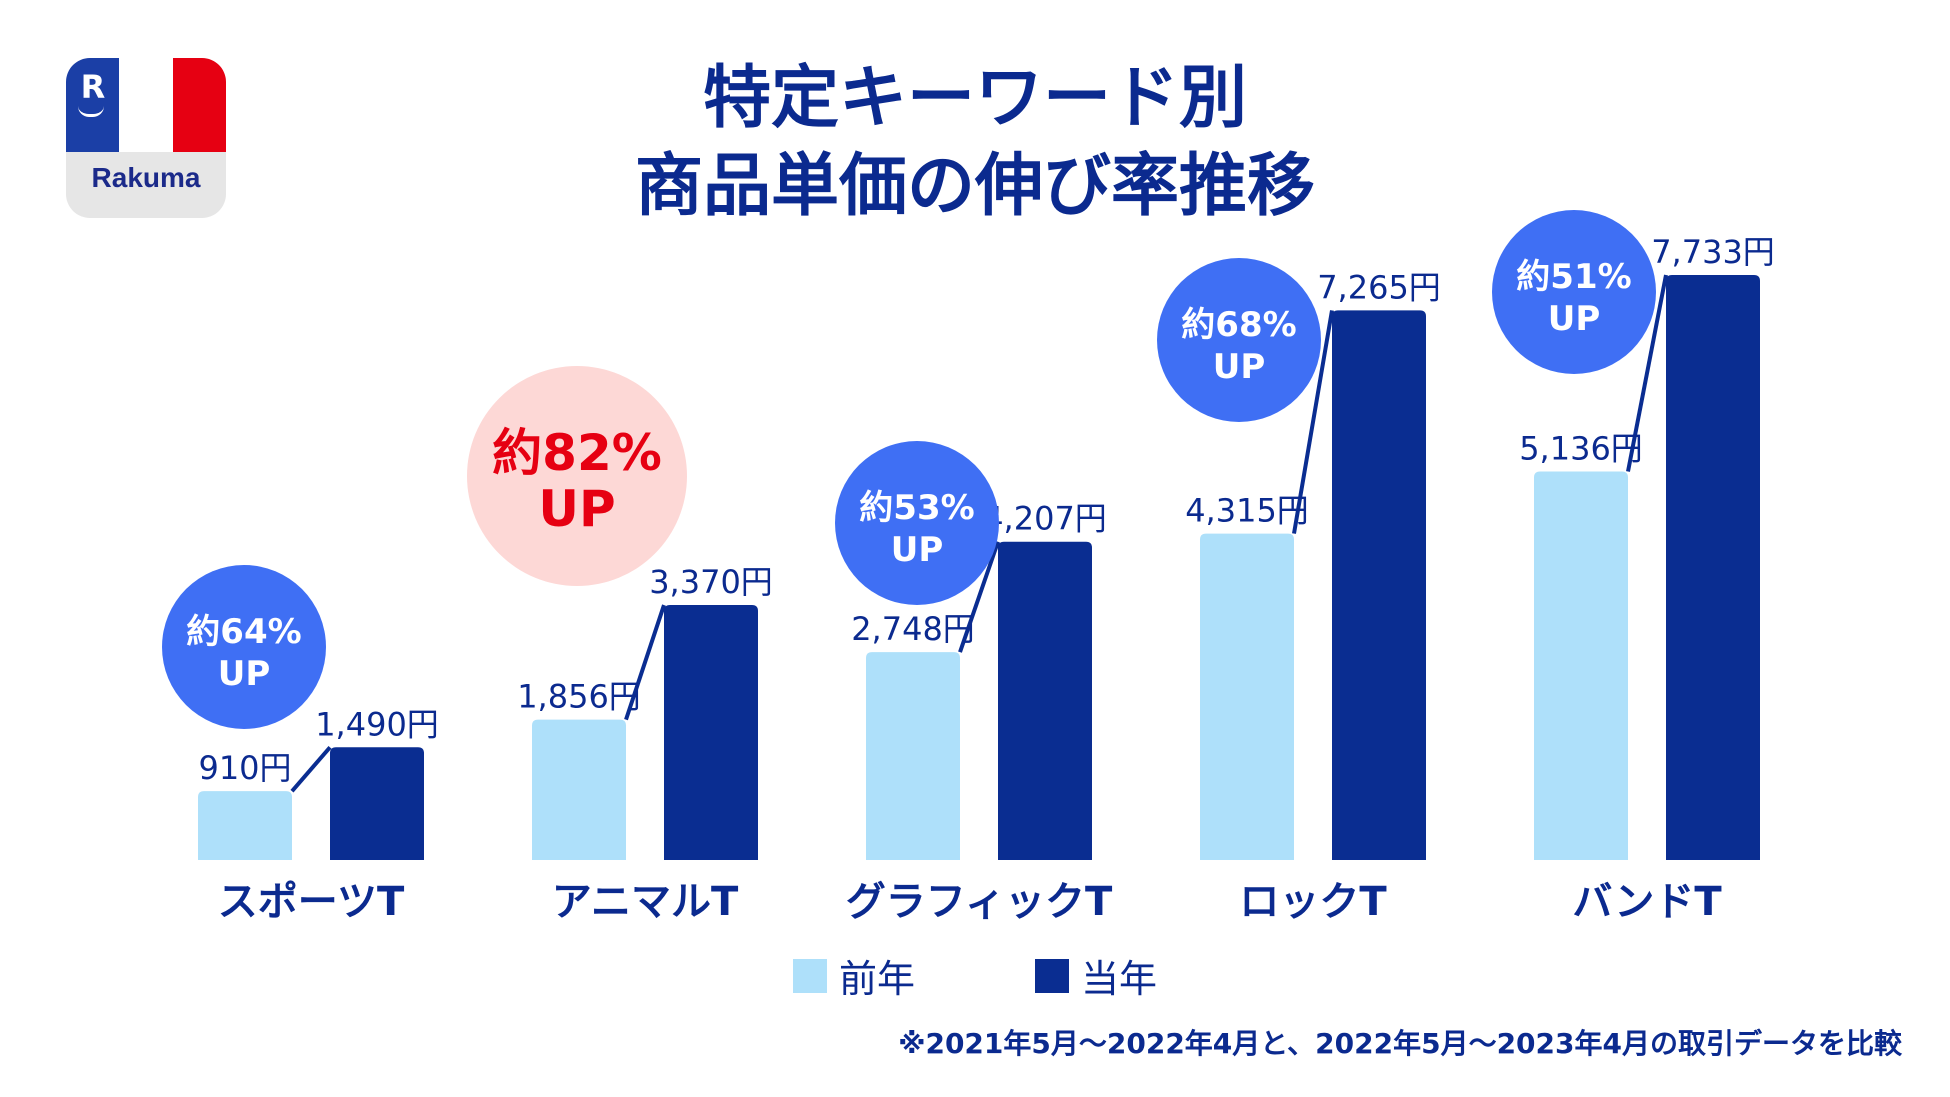 The width and height of the screenshot is (1950, 1097). Describe the element at coordinates (916, 508) in the screenshot. I see `growth-rate-2: 約53%` at that location.